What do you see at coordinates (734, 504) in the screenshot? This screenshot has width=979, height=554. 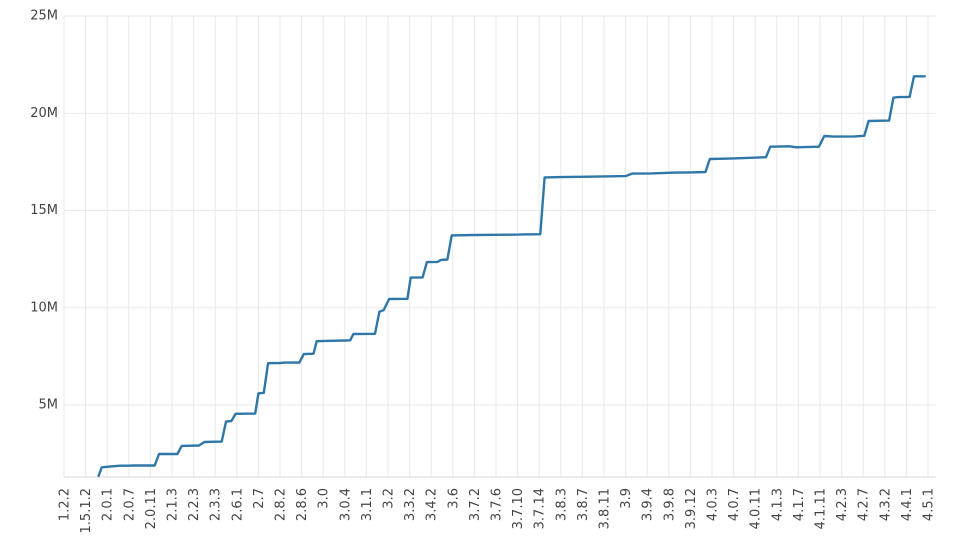 I see `x-tick-label: 4.0.7` at bounding box center [734, 504].